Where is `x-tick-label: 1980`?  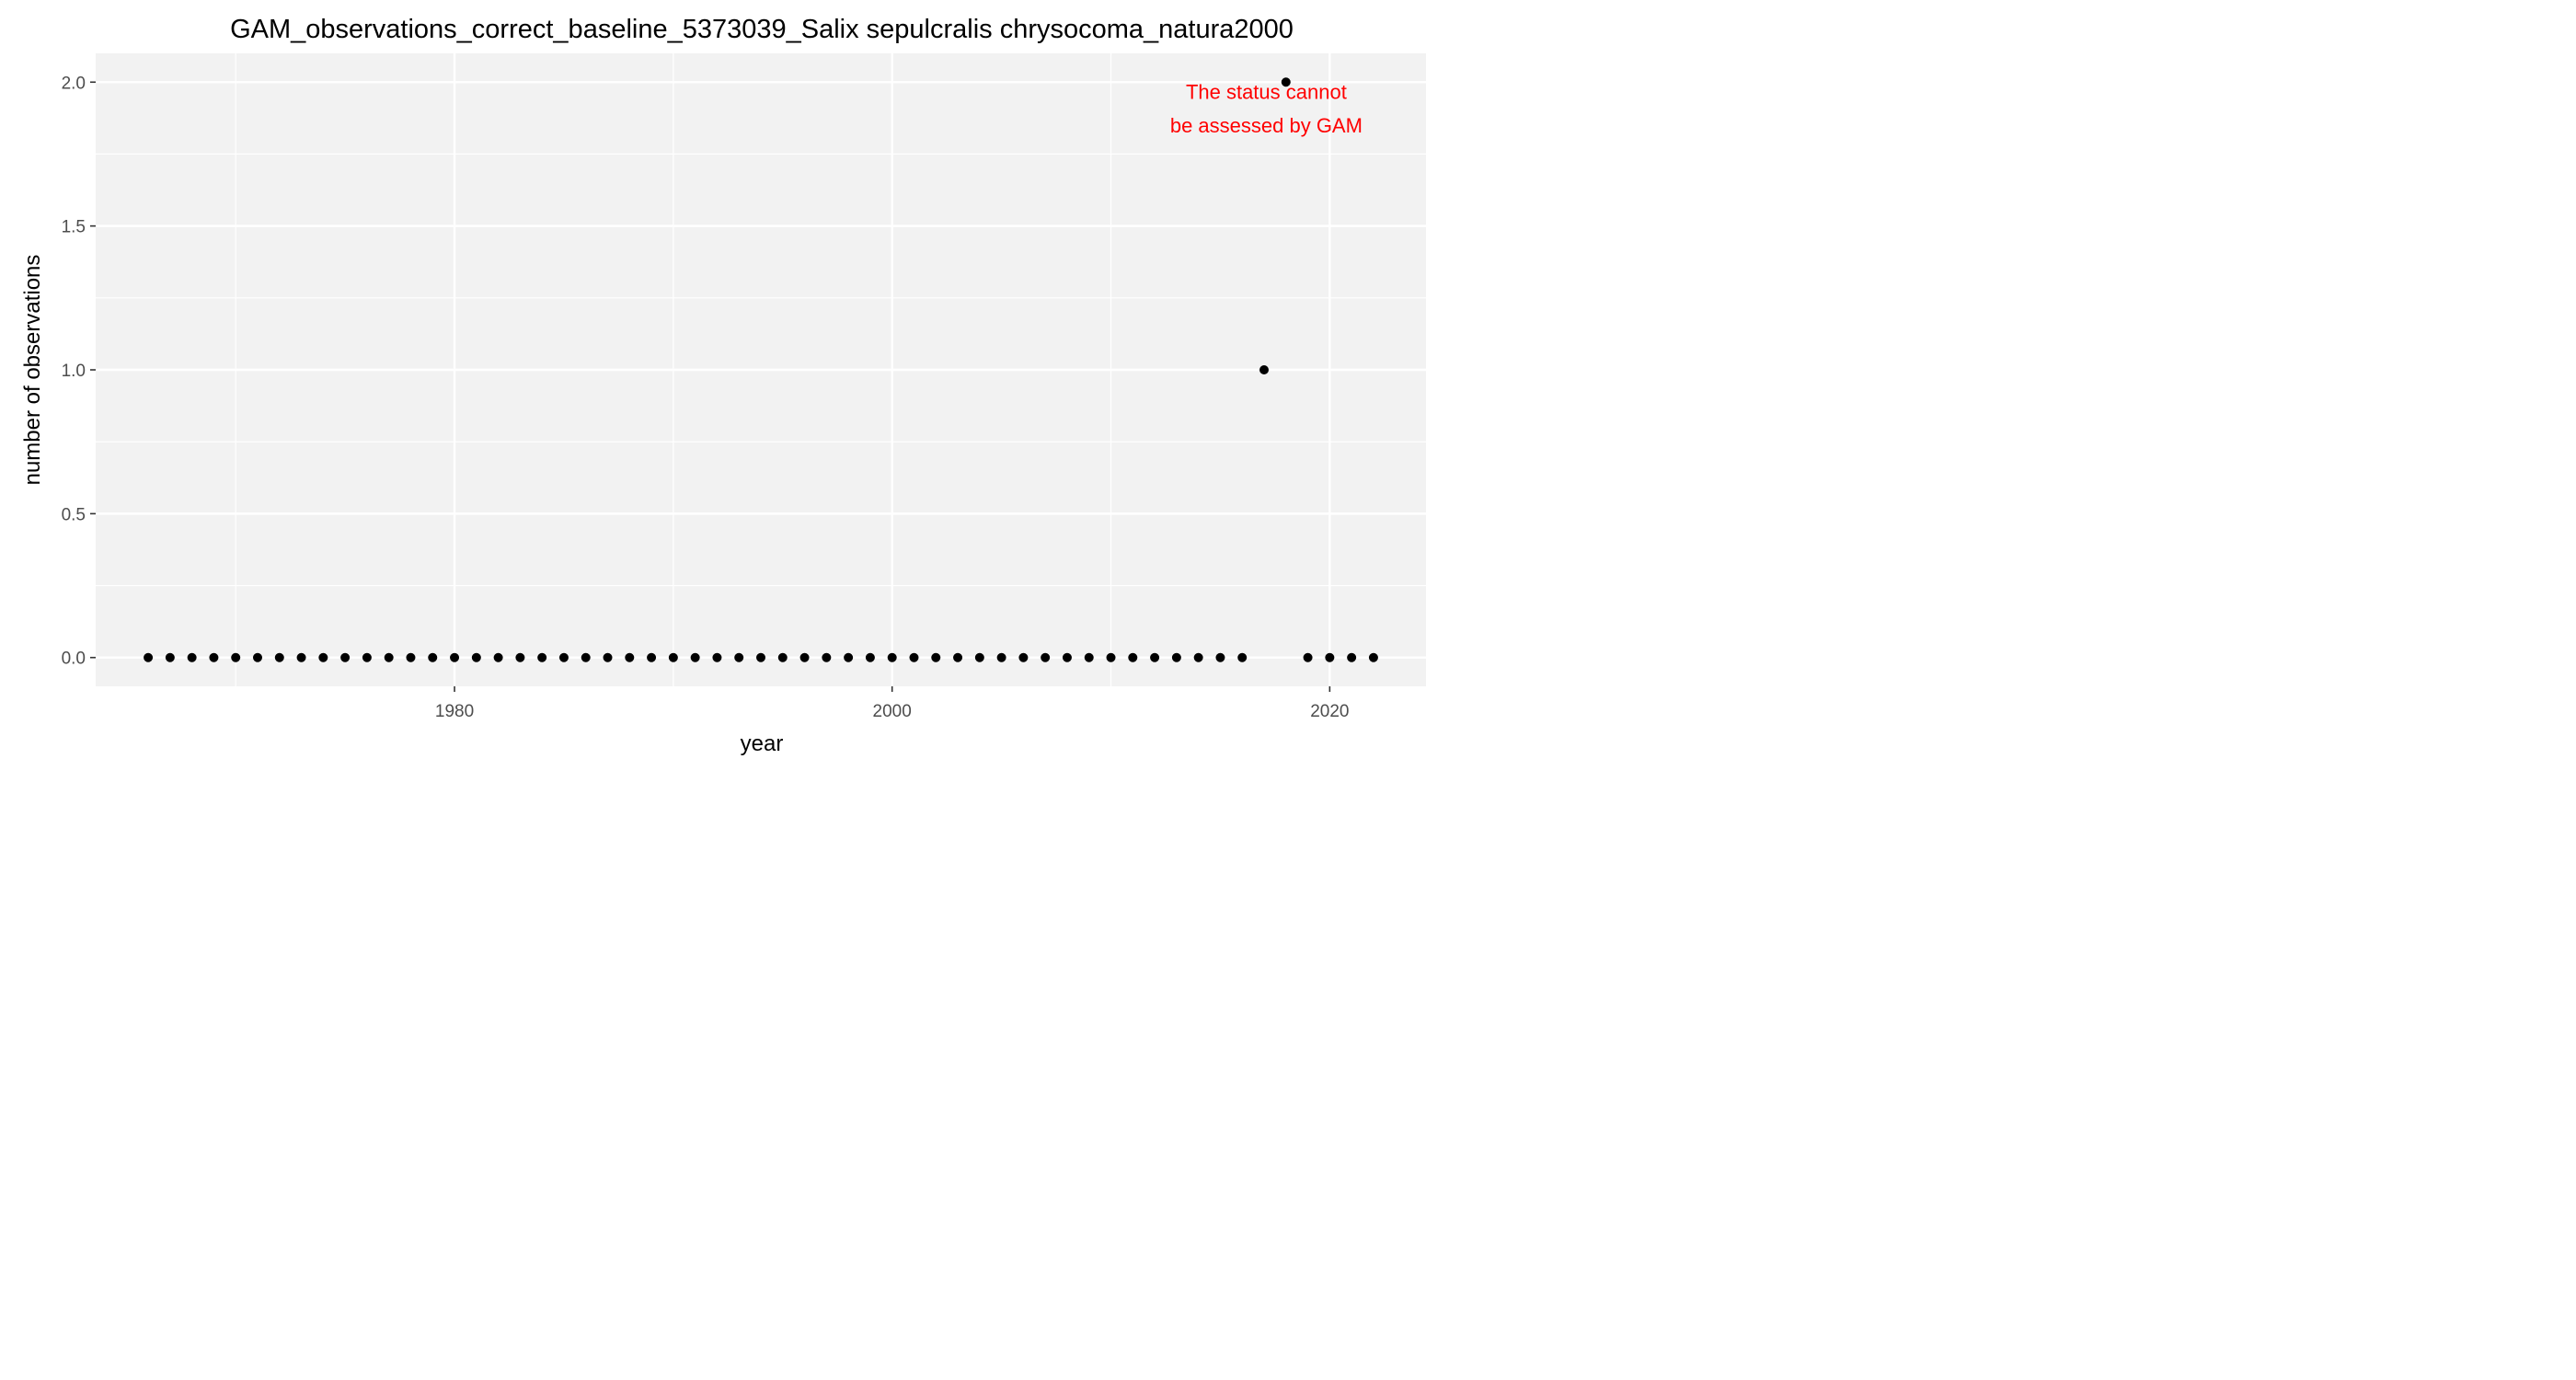 x-tick-label: 1980 is located at coordinates (454, 711).